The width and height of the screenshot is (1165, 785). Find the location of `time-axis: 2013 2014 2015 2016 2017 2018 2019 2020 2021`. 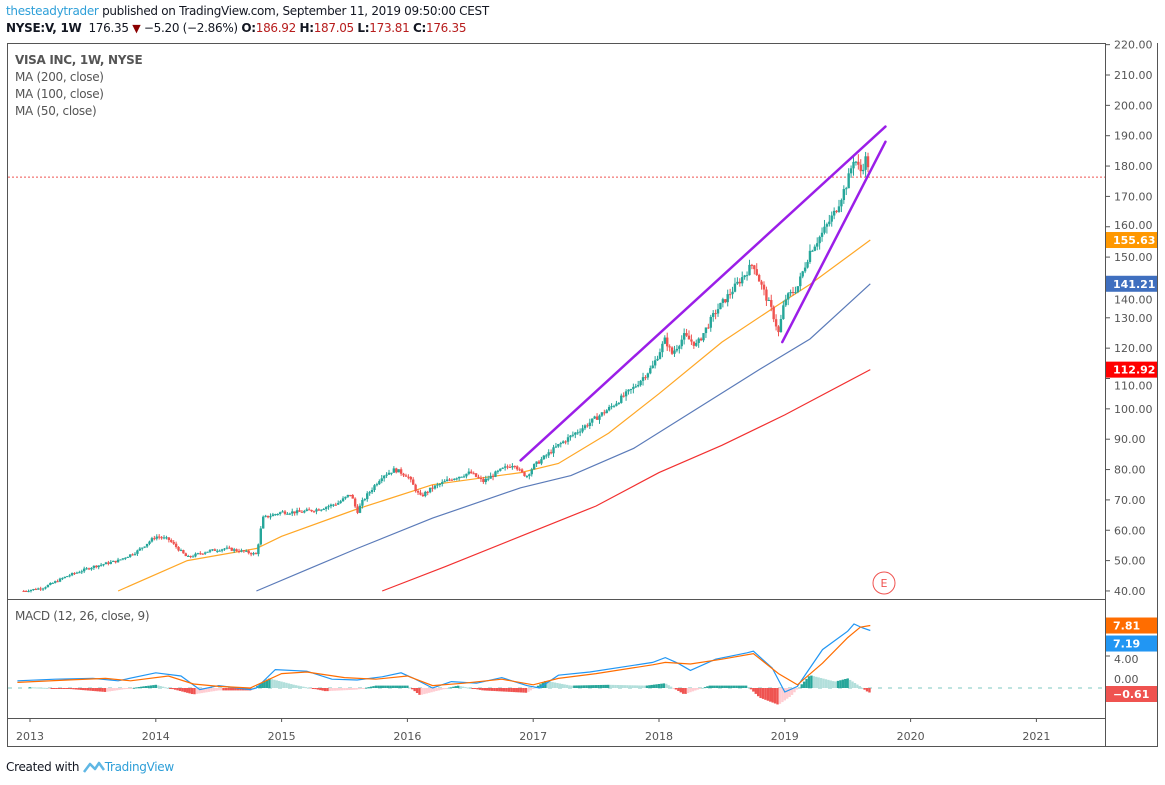

time-axis: 2013 2014 2015 2016 2017 2018 2019 2020 2021 is located at coordinates (533, 730).